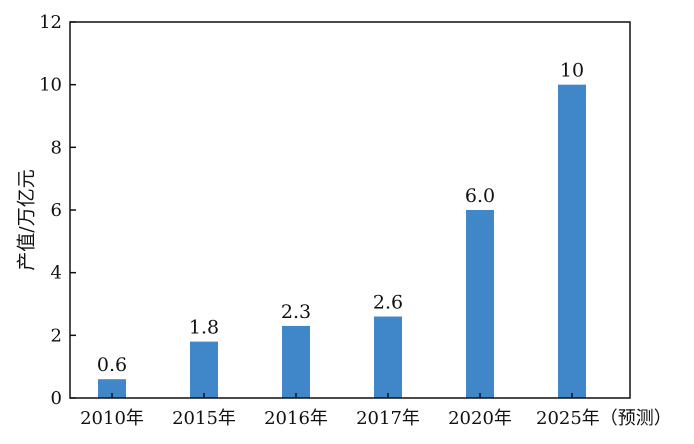 This screenshot has height=444, width=694. I want to click on data-label: 1.8, so click(204, 328).